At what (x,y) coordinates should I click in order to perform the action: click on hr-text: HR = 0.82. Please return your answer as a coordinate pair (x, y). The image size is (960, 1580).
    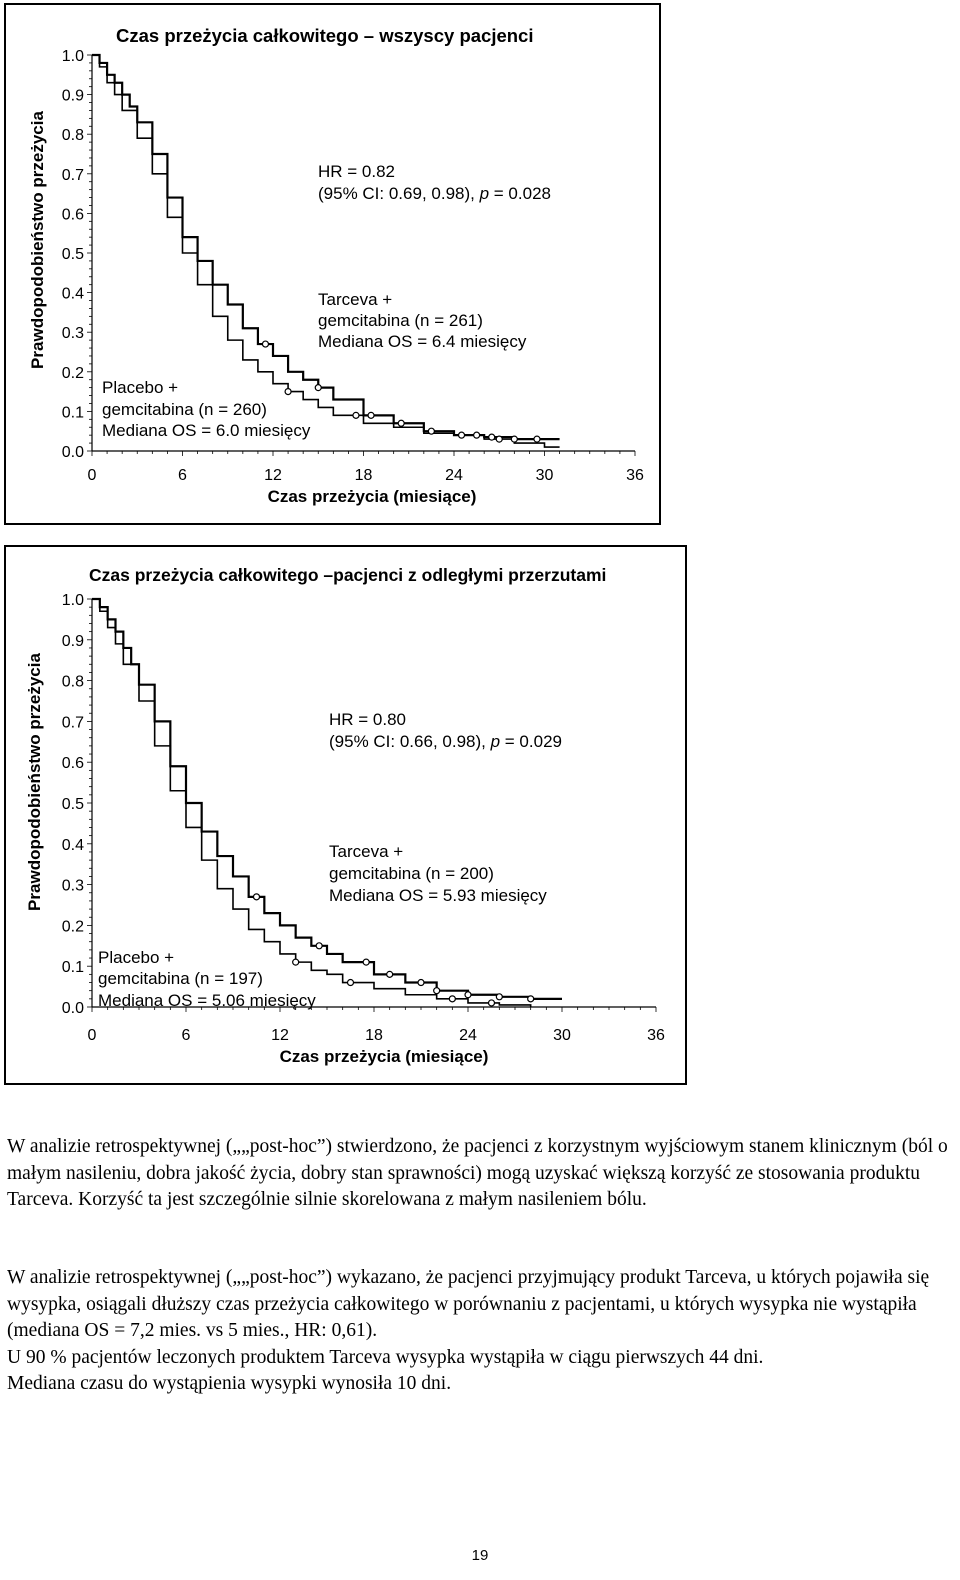
    Looking at the image, I should click on (356, 171).